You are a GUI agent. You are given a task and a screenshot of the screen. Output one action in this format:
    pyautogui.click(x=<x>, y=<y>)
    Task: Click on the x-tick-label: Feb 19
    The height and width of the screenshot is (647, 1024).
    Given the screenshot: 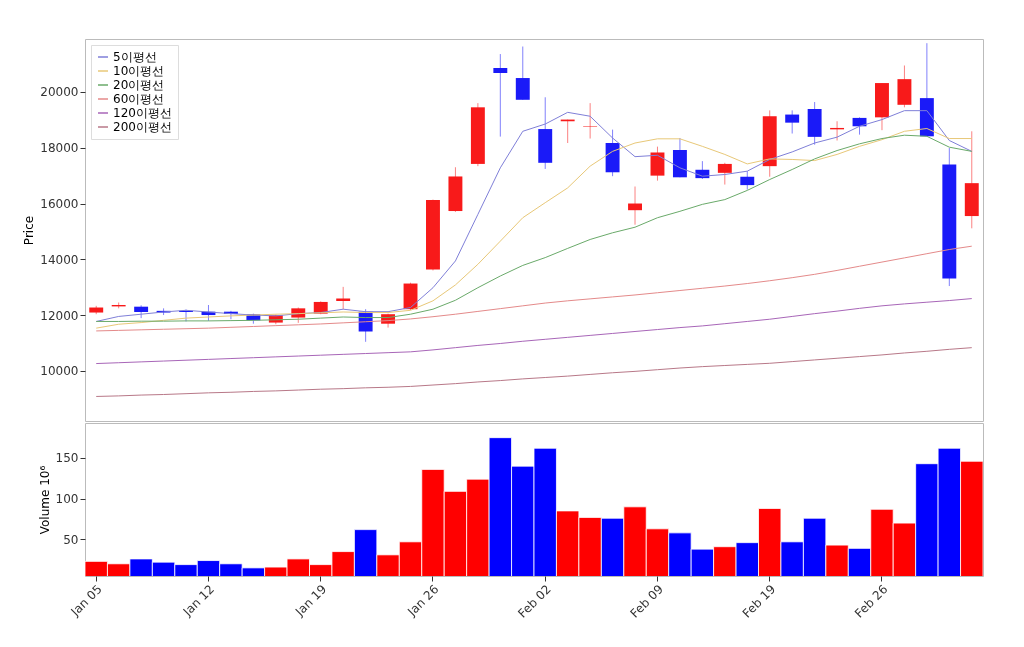 What is the action you would take?
    pyautogui.click(x=759, y=601)
    